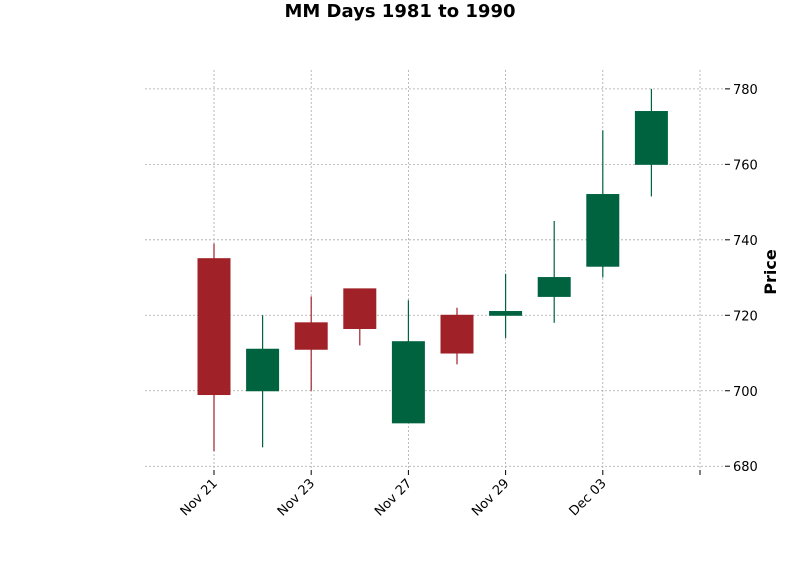 This screenshot has height=575, width=800. Describe the element at coordinates (745, 316) in the screenshot. I see `y-tick-label: 720` at that location.